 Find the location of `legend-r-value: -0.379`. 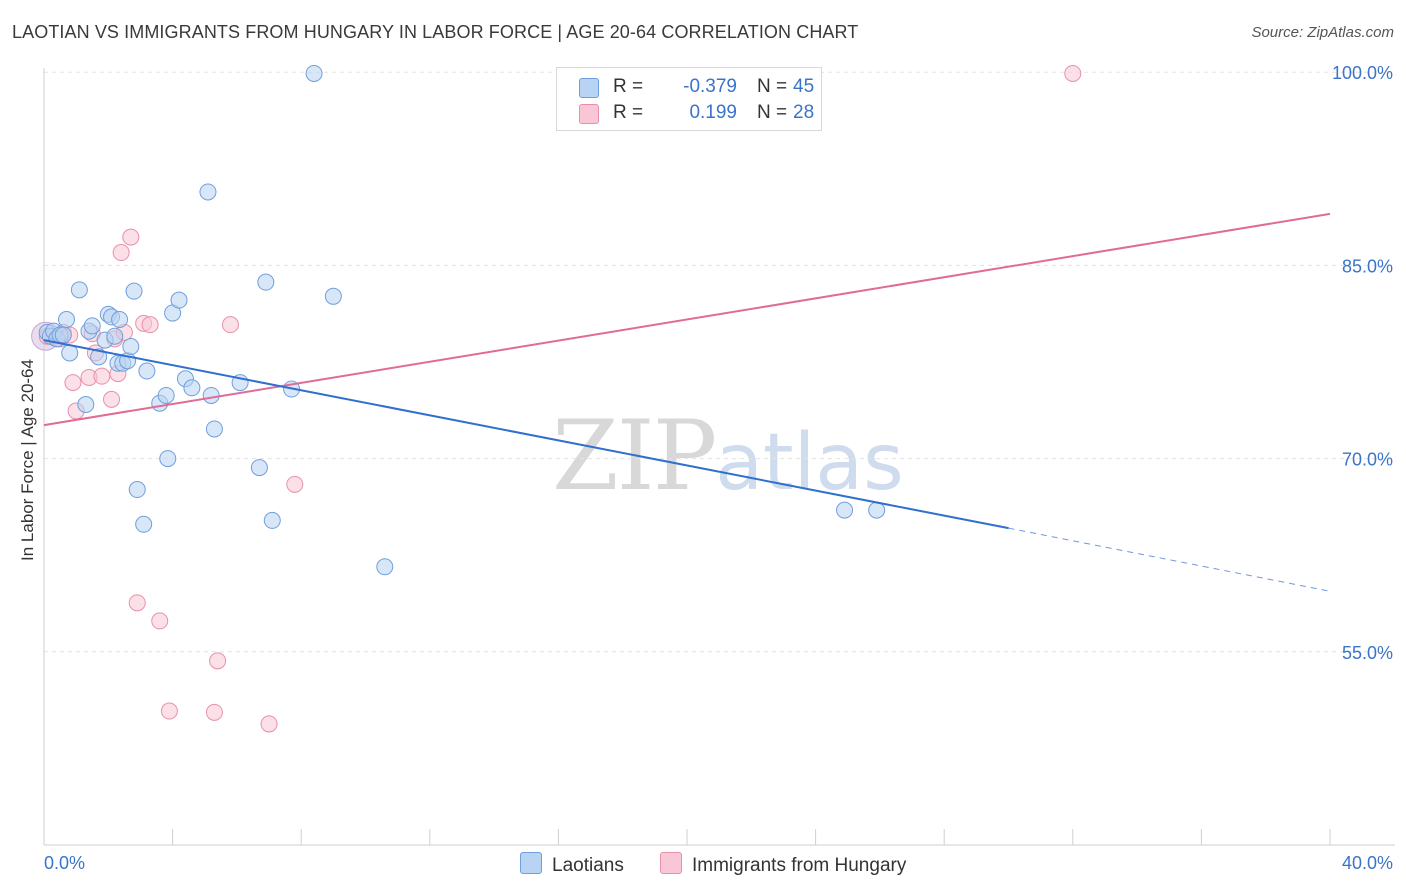

legend-r-value: -0.379 is located at coordinates (710, 86).